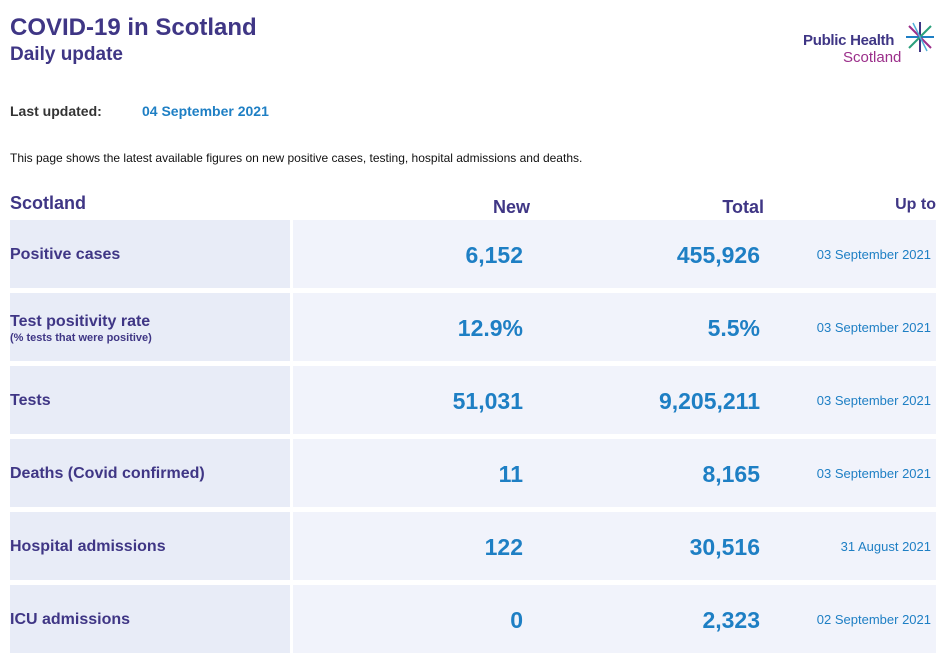  I want to click on phs-logo: Public Health Scotland, so click(870, 44).